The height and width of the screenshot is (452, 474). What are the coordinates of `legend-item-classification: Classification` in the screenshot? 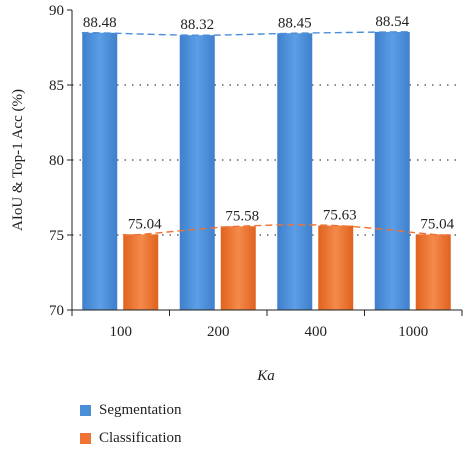 It's located at (131, 438).